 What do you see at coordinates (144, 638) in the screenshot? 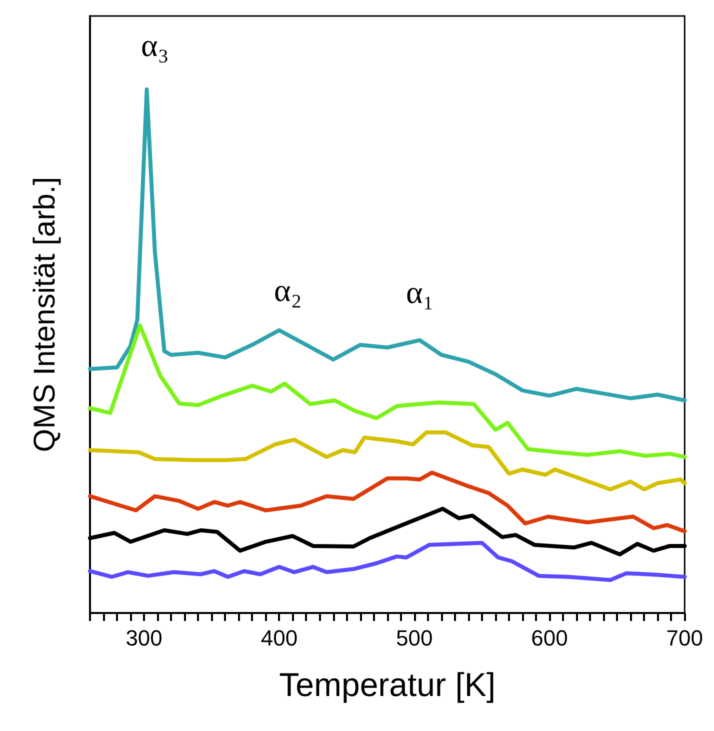
I see `x-tick-label: 300` at bounding box center [144, 638].